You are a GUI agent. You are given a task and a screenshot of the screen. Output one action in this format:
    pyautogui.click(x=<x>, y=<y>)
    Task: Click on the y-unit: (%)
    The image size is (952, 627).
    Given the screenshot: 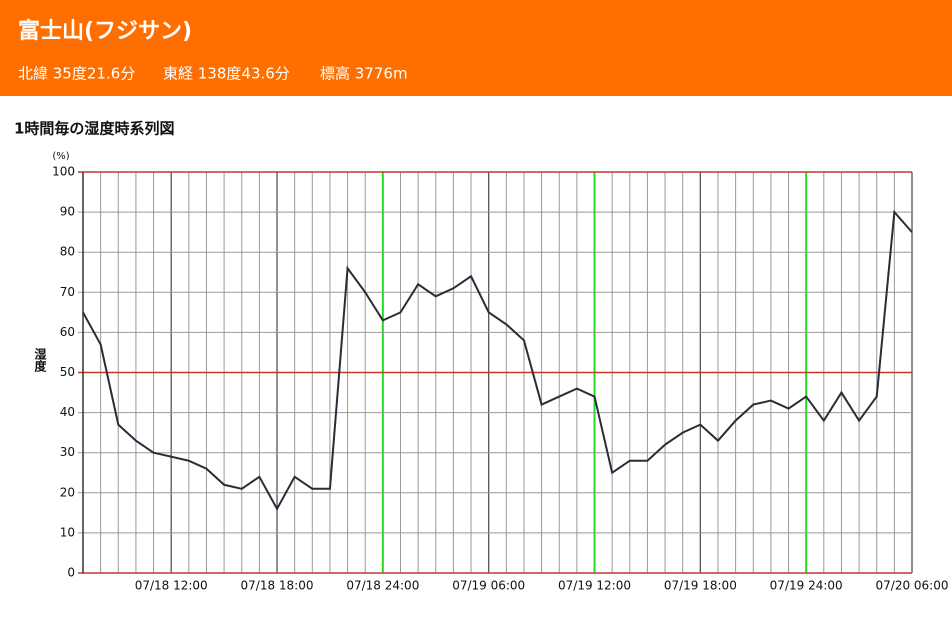 What is the action you would take?
    pyautogui.click(x=60, y=156)
    